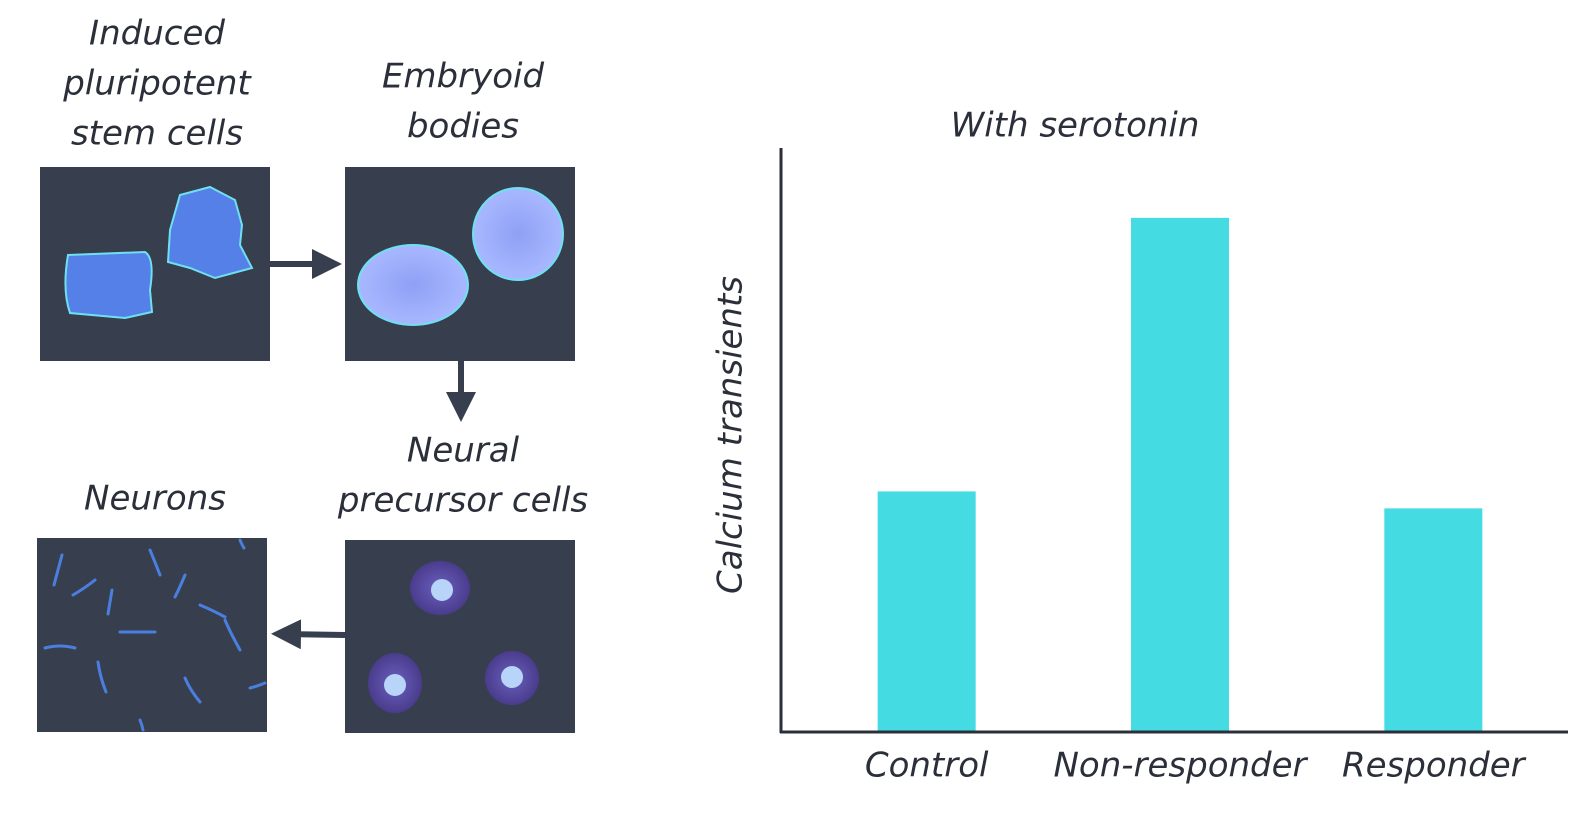  I want to click on precursor-panel, so click(460, 636).